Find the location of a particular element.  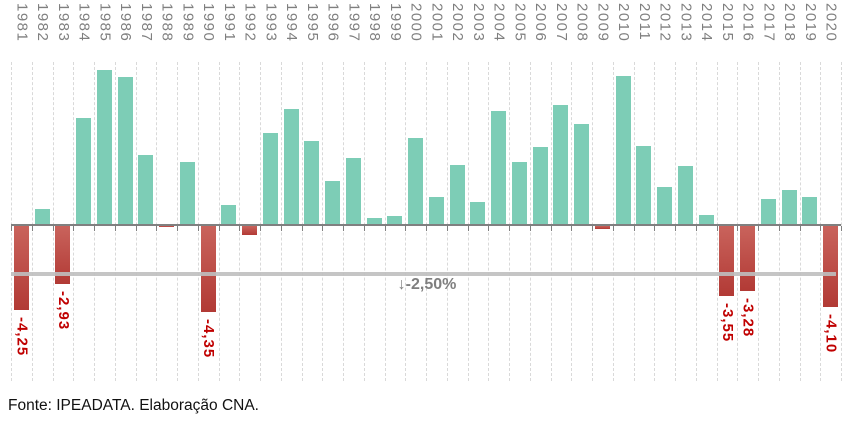

bar-1990 is located at coordinates (208, 269).